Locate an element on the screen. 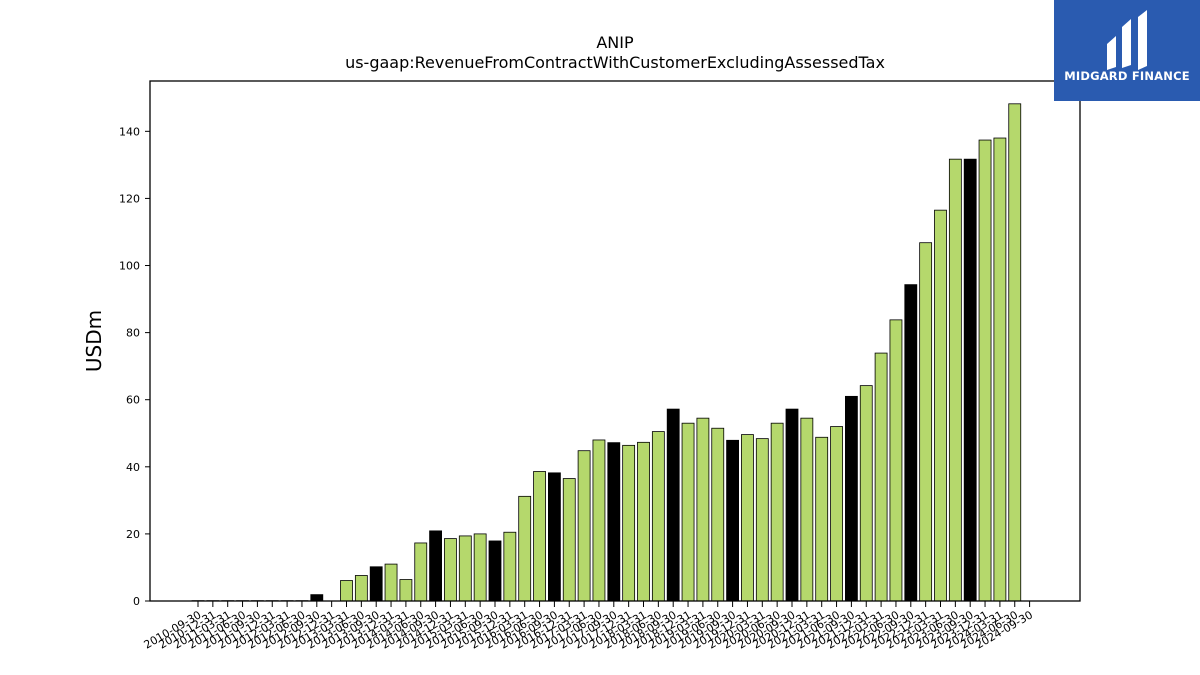 The image size is (1200, 675). logo-text: MIDGARD FINANCE is located at coordinates (1127, 76).